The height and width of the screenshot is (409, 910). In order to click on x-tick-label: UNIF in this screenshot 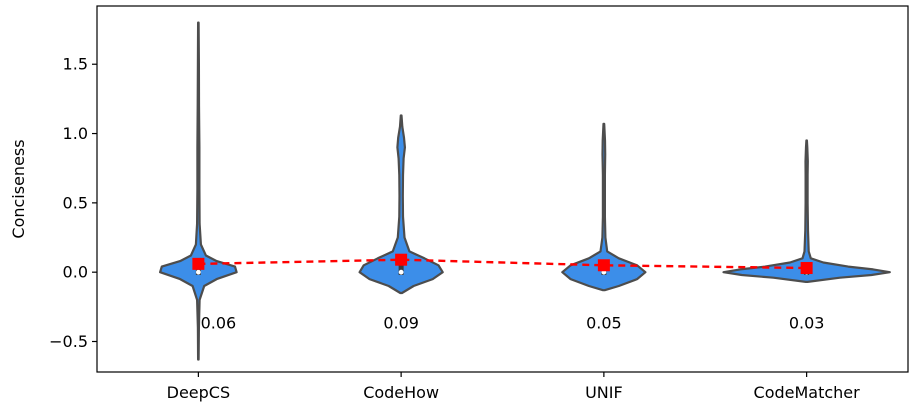, I will do `click(604, 392)`.